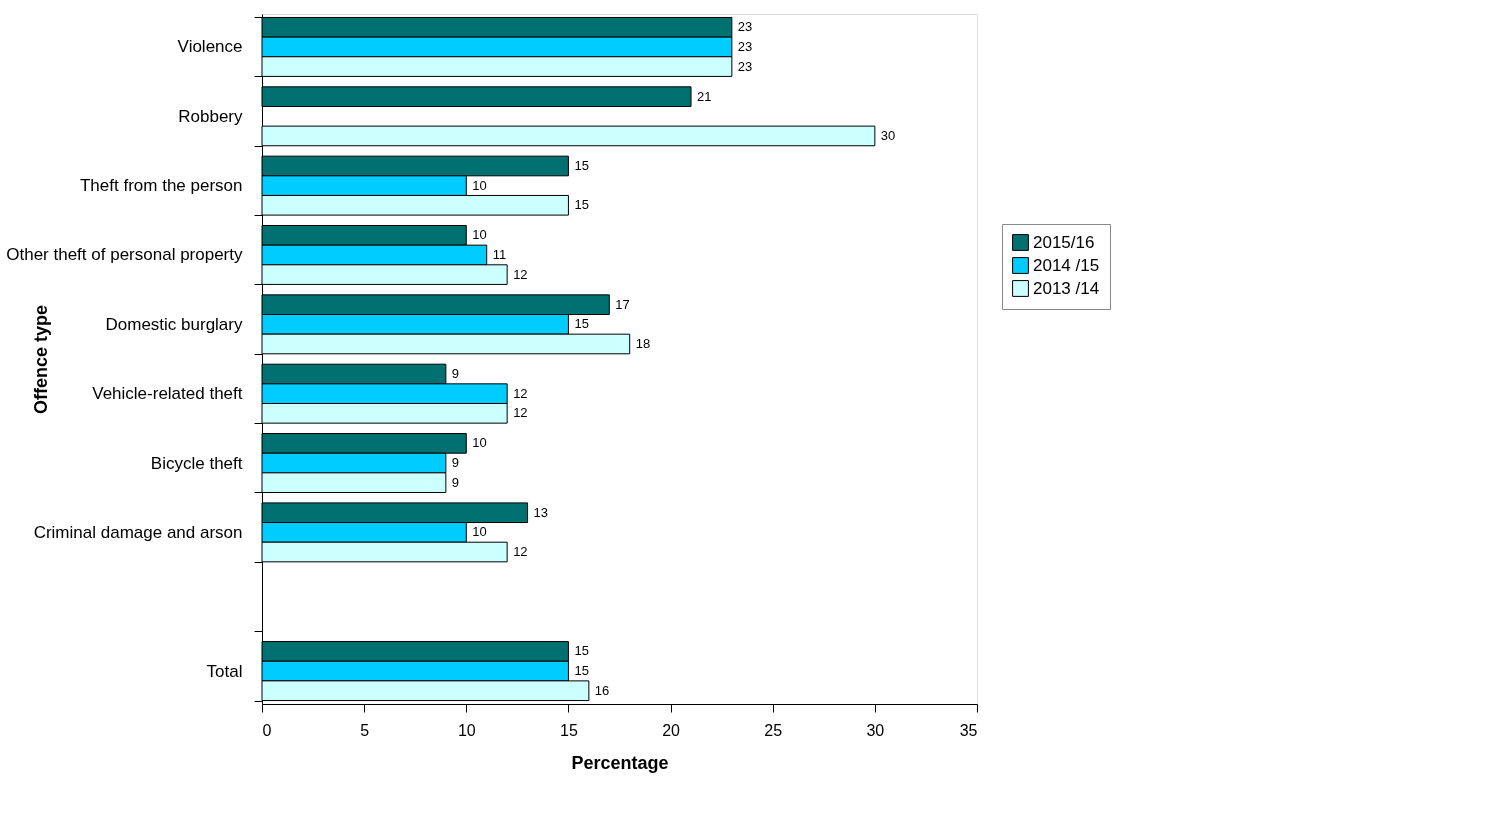 The height and width of the screenshot is (834, 1492). I want to click on x-tick-label: 0, so click(267, 730).